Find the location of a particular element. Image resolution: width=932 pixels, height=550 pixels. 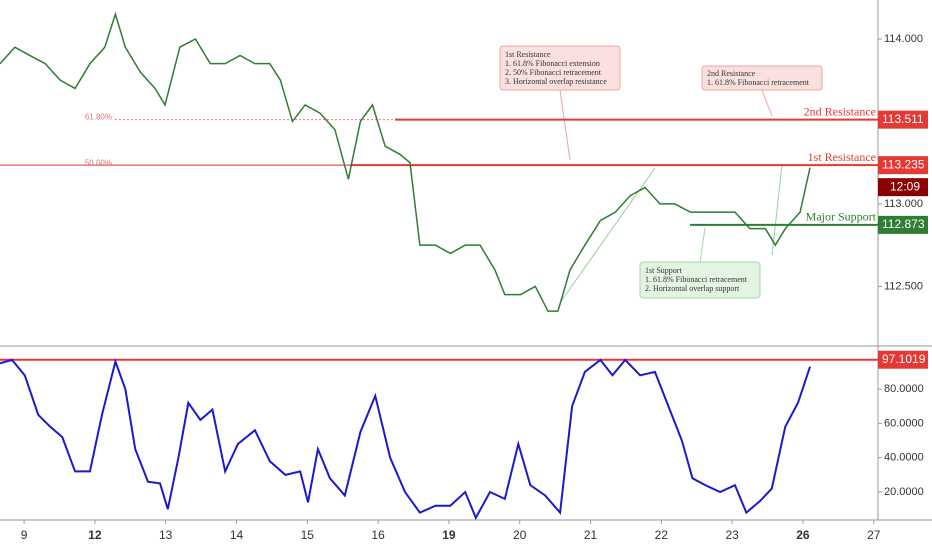

price-label: 97.1019 is located at coordinates (904, 359).